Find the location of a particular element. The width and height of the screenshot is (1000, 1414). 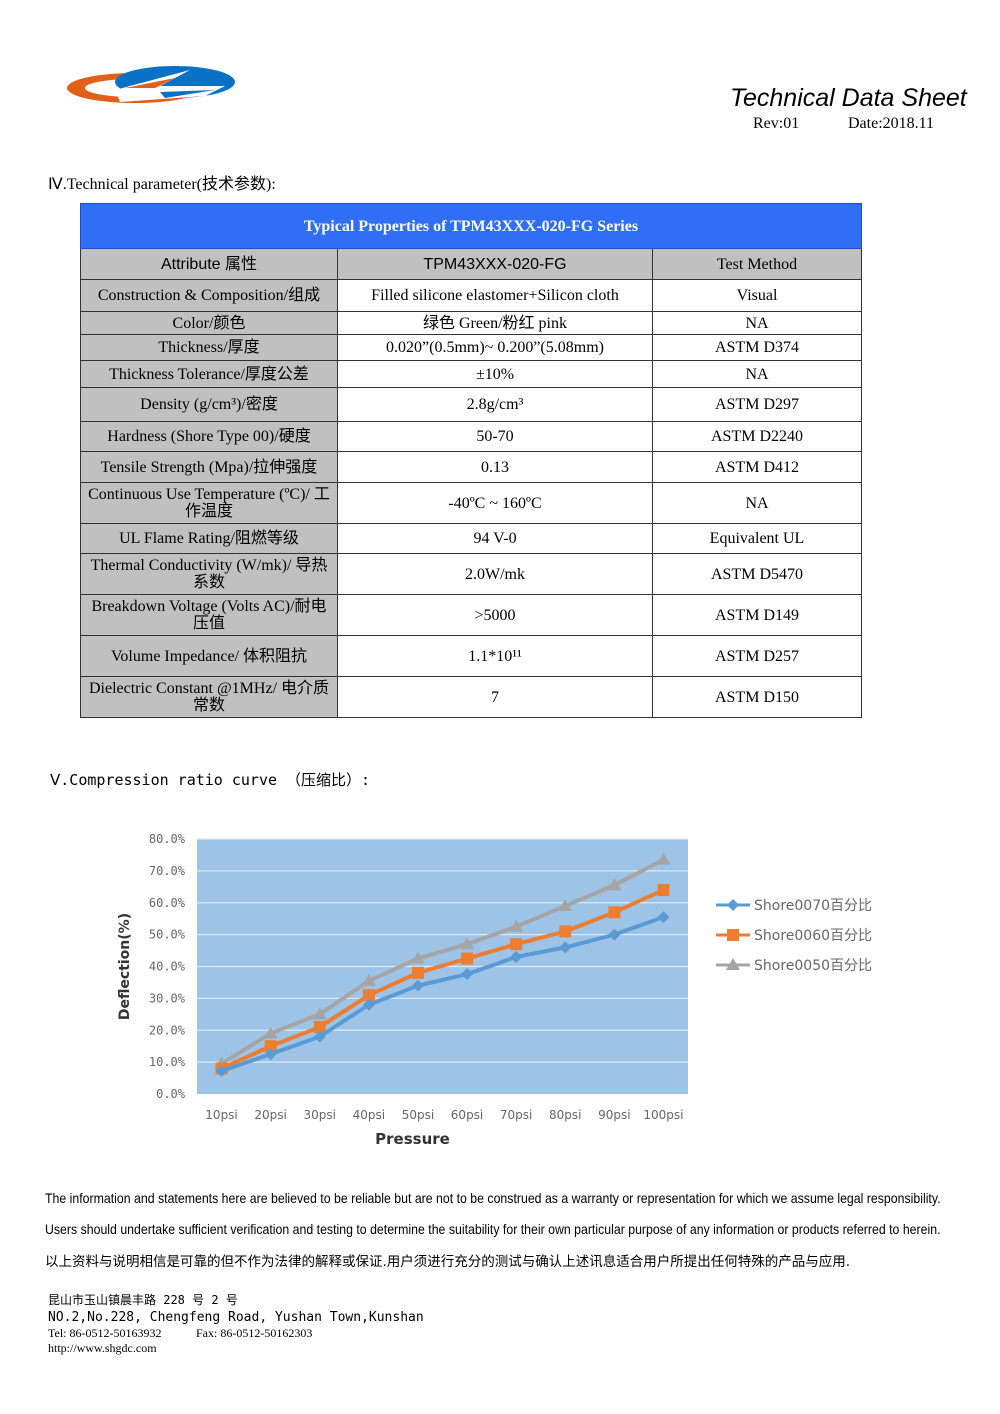

table-row: Thickness Tolerance/厚度公差 ±10% NA is located at coordinates (471, 374).